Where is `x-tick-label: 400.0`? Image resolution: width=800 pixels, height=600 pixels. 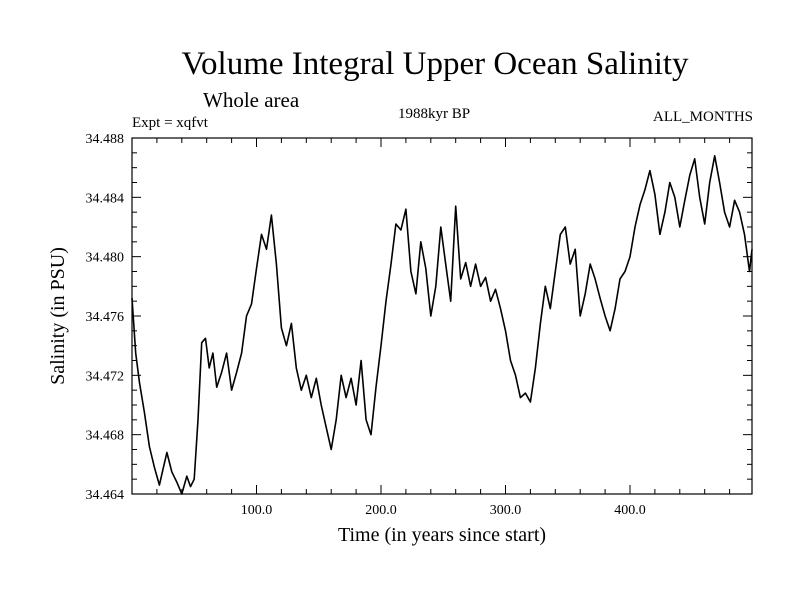 x-tick-label: 400.0 is located at coordinates (630, 510).